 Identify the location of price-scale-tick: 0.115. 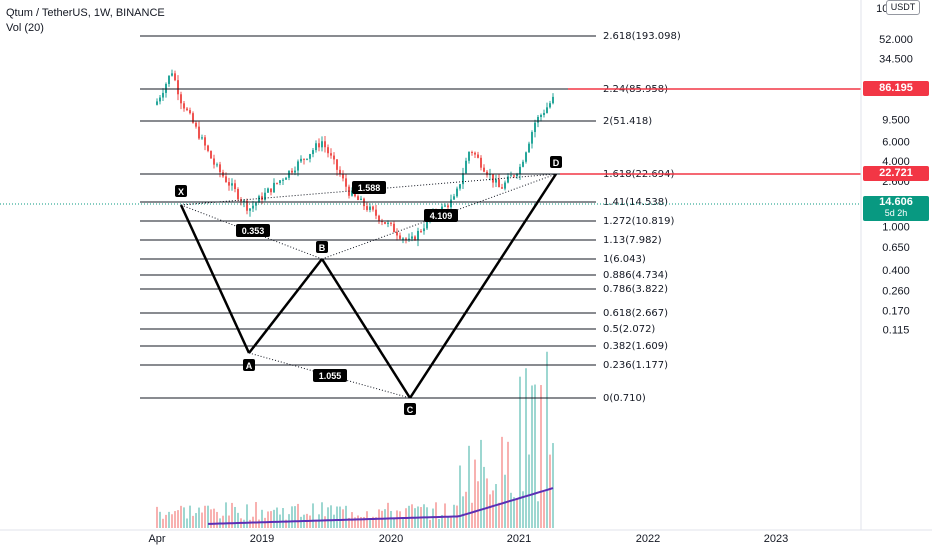
(896, 330).